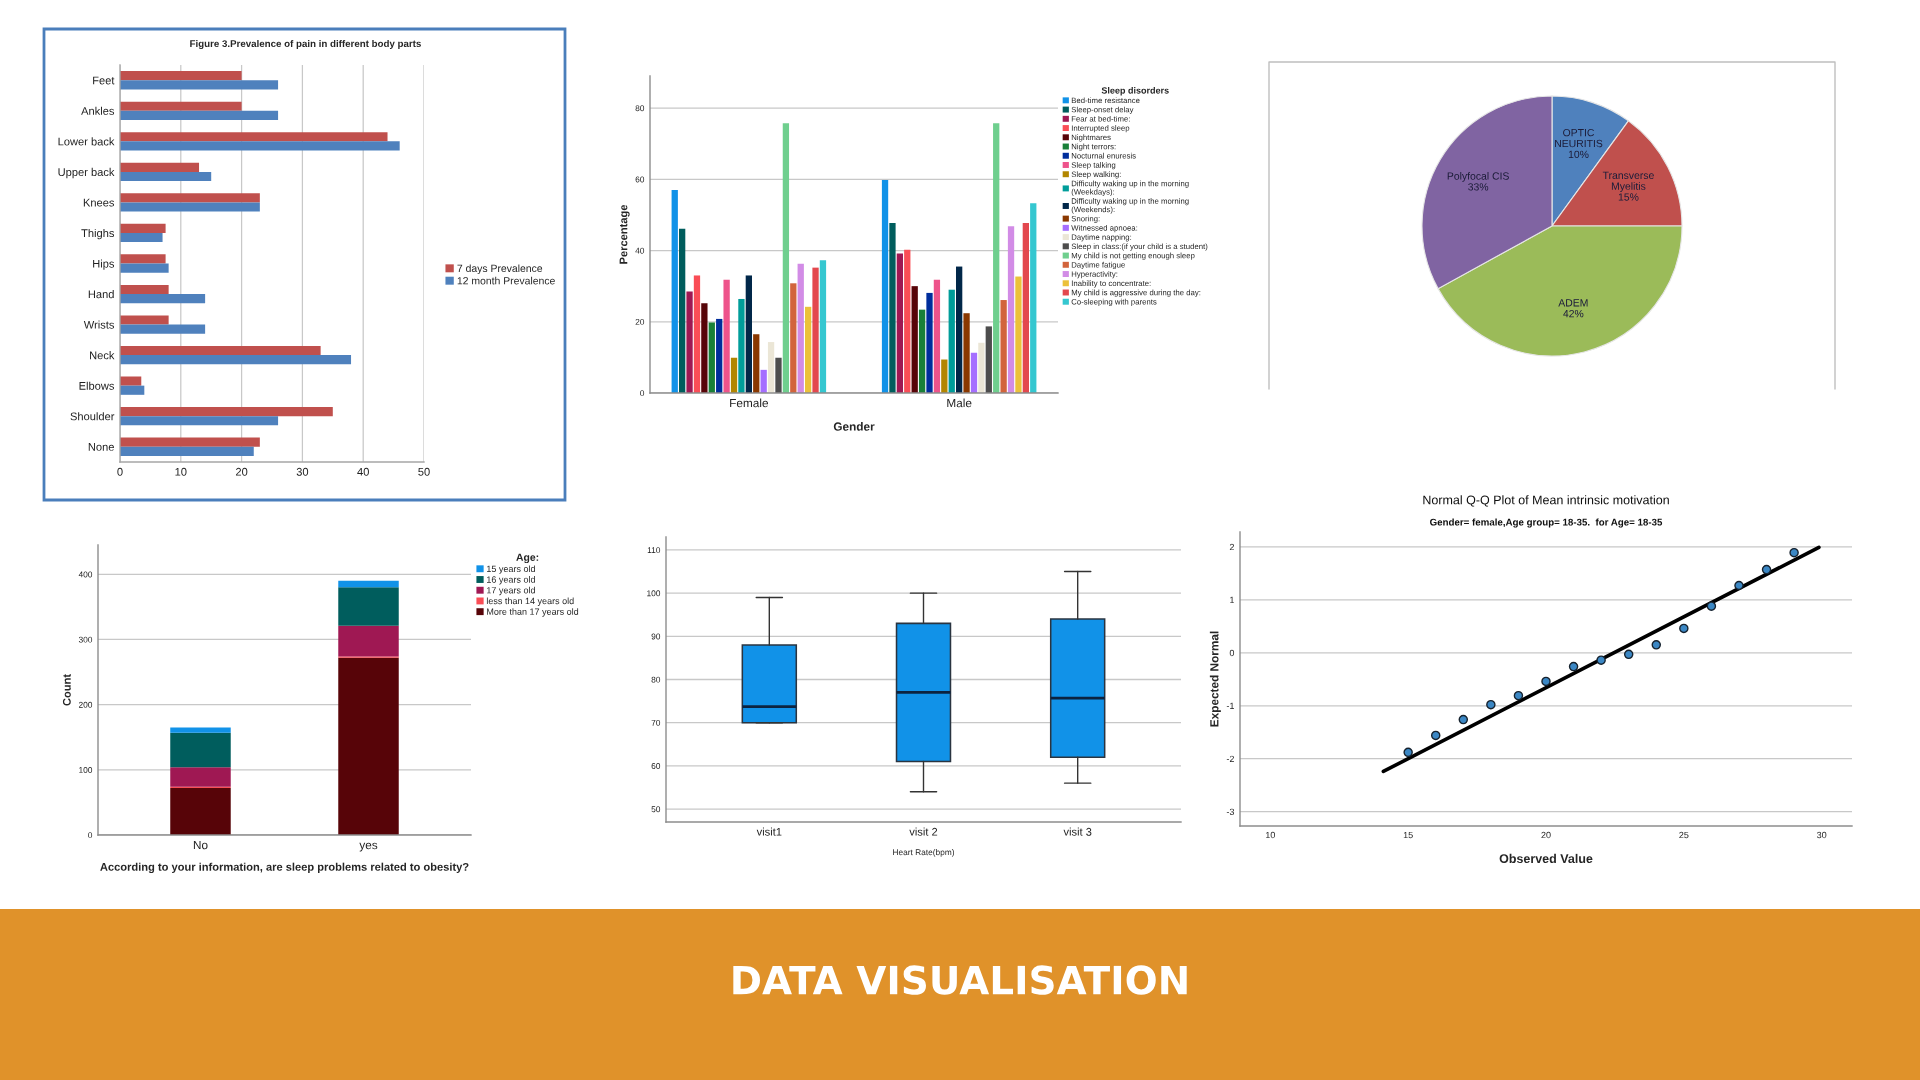  What do you see at coordinates (1546, 835) in the screenshot?
I see `x-tick-label: 20` at bounding box center [1546, 835].